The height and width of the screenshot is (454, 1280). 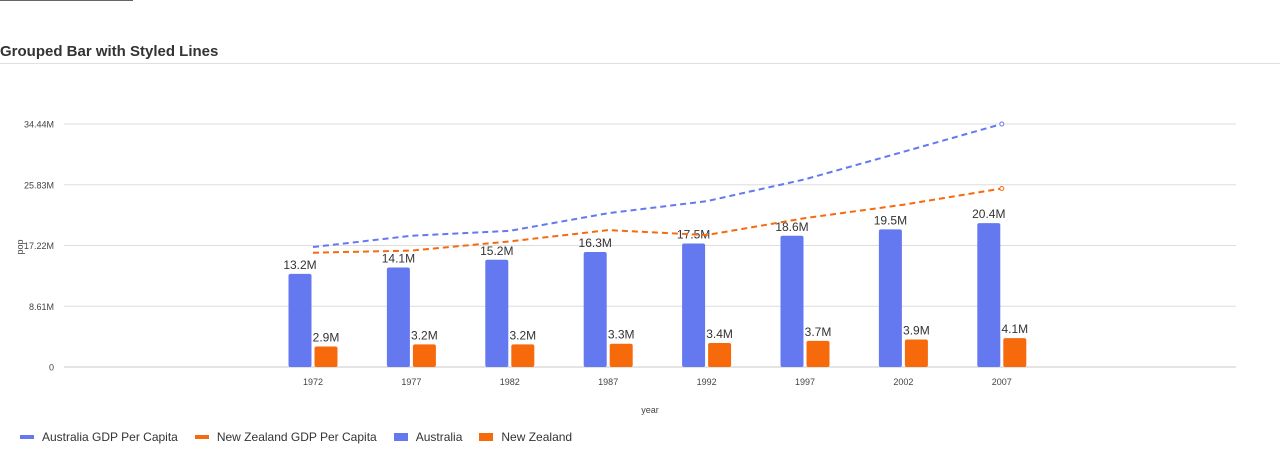 What do you see at coordinates (916, 330) in the screenshot?
I see `bar-data-label: 3.9M` at bounding box center [916, 330].